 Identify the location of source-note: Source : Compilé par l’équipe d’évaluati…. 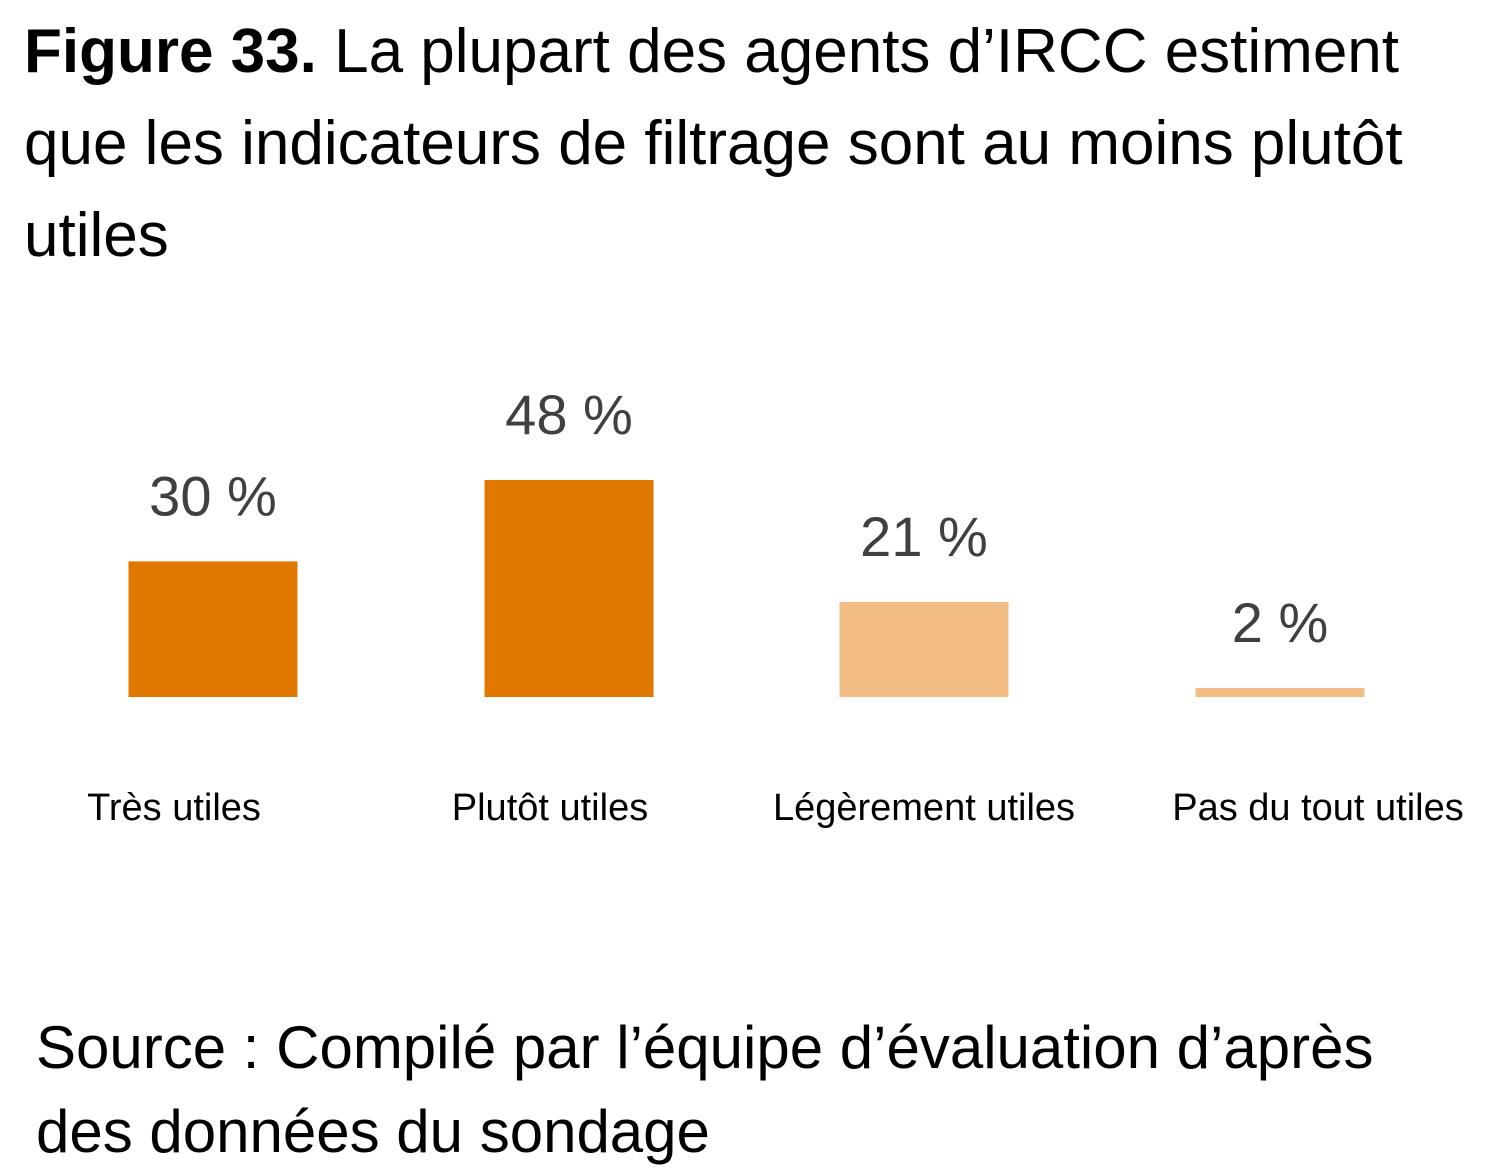
(705, 1089).